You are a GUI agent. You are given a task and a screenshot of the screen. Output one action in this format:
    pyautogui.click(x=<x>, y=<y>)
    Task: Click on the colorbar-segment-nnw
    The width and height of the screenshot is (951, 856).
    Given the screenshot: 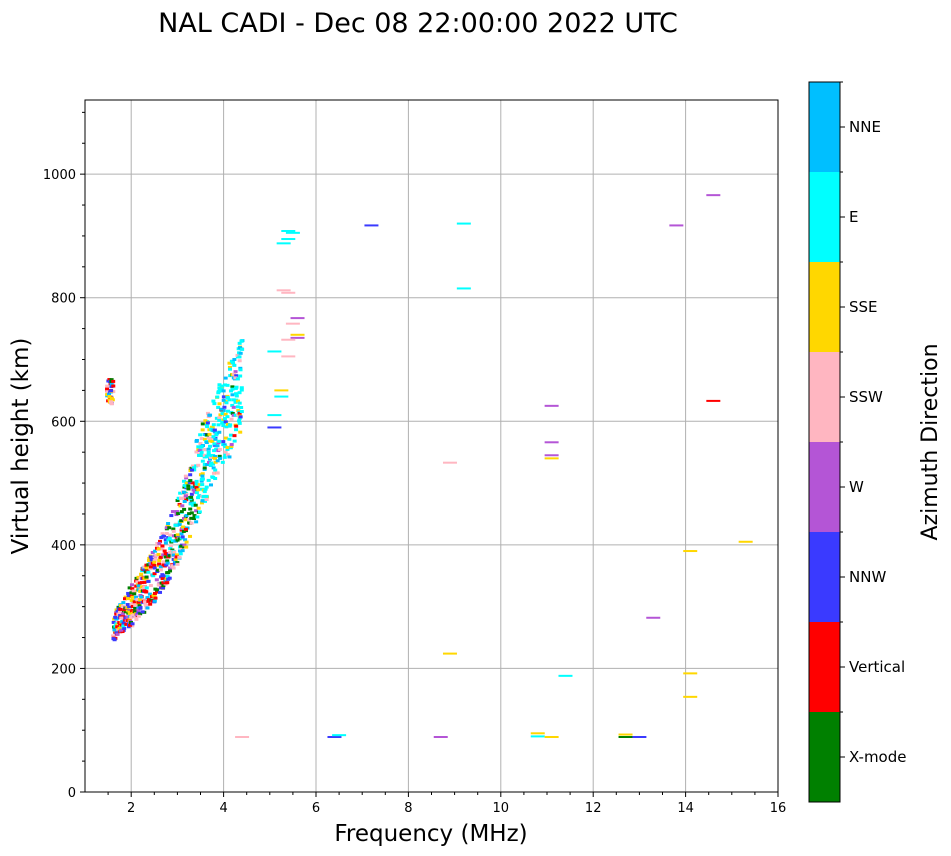 What is the action you would take?
    pyautogui.click(x=824, y=577)
    